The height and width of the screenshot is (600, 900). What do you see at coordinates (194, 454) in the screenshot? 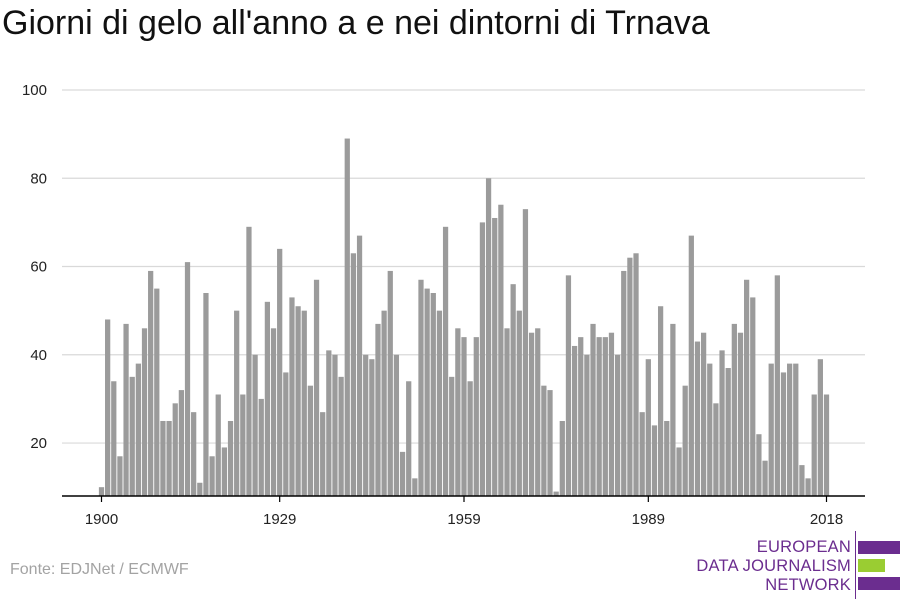
I see `bar-1915` at bounding box center [194, 454].